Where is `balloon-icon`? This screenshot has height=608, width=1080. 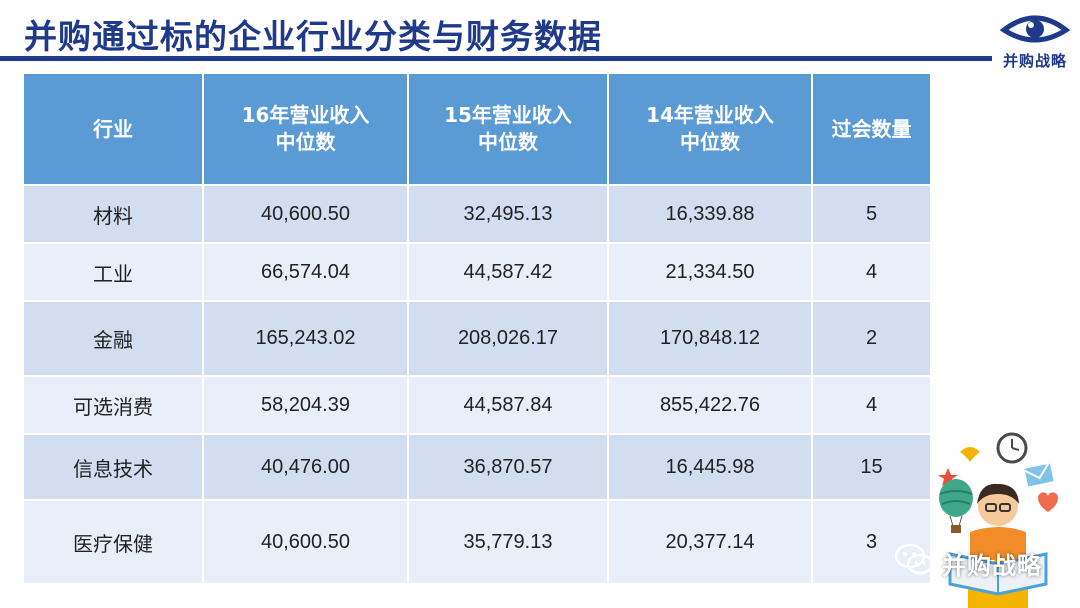 balloon-icon is located at coordinates (956, 506).